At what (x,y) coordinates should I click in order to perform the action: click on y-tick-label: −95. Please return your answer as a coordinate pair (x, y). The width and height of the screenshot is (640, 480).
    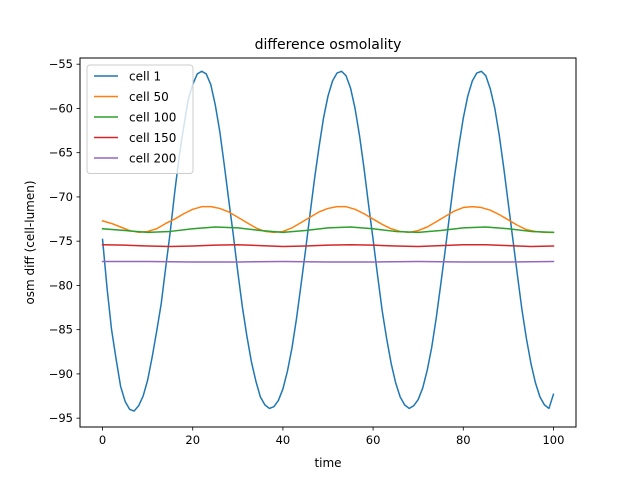
    Looking at the image, I should click on (61, 418).